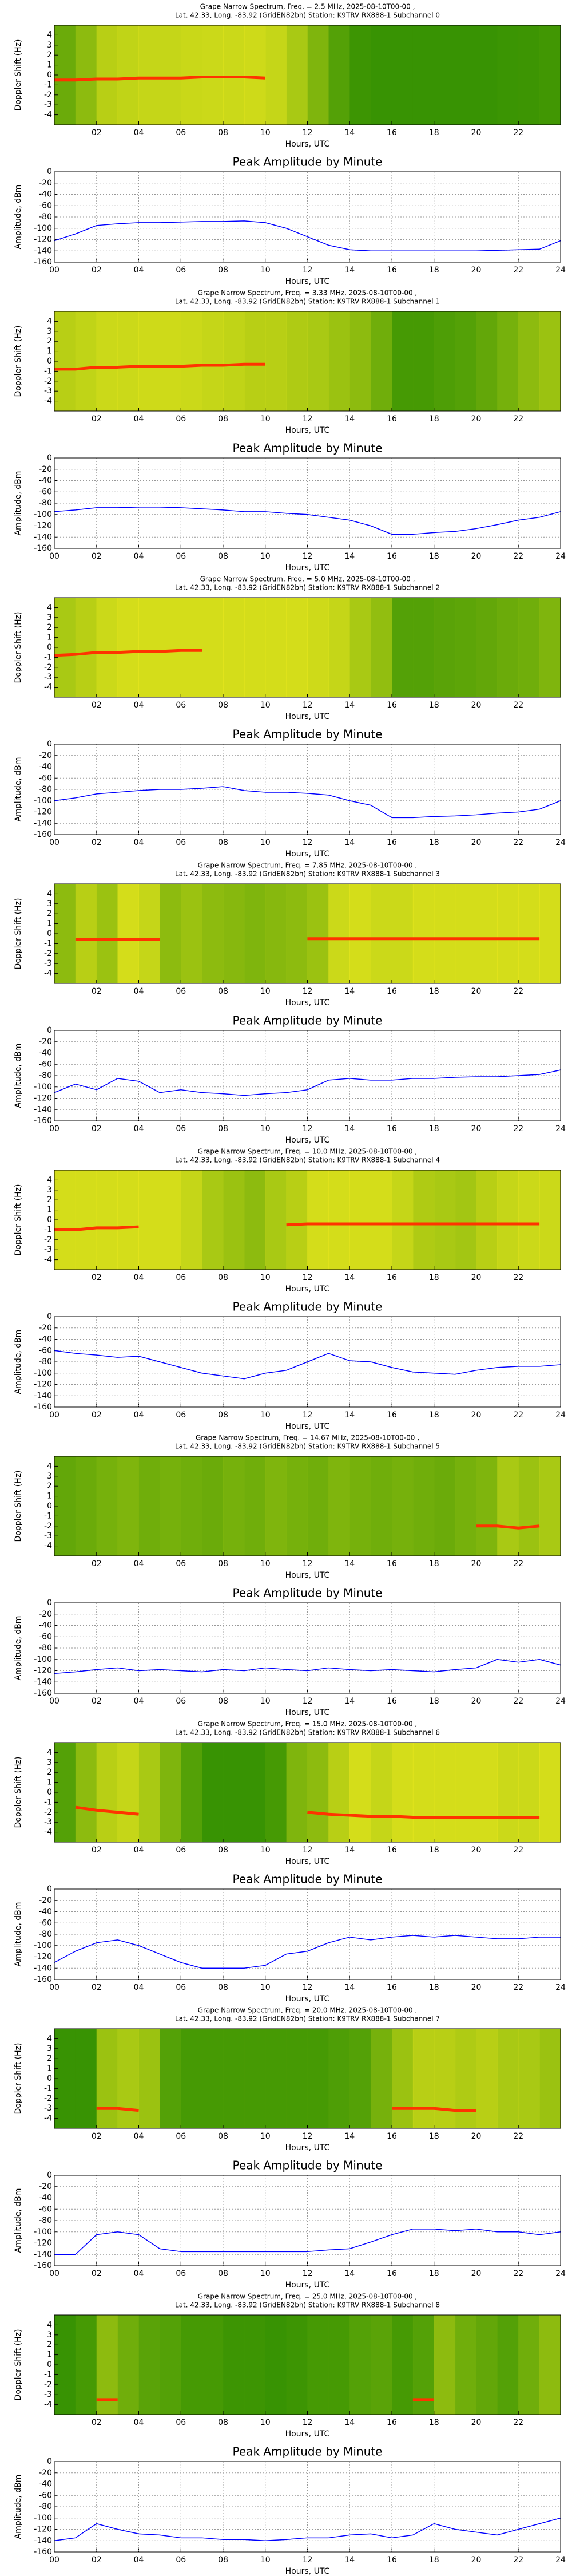 This screenshot has width=572, height=2576. I want to click on y-tick-label: -20, so click(45, 755).